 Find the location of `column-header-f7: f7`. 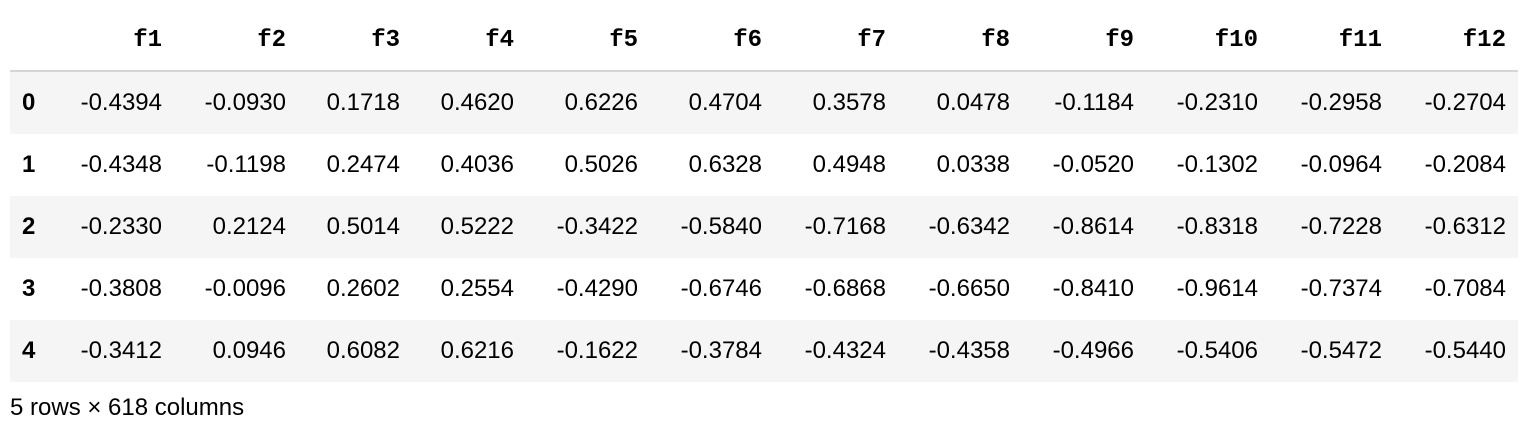

column-header-f7: f7 is located at coordinates (836, 41).